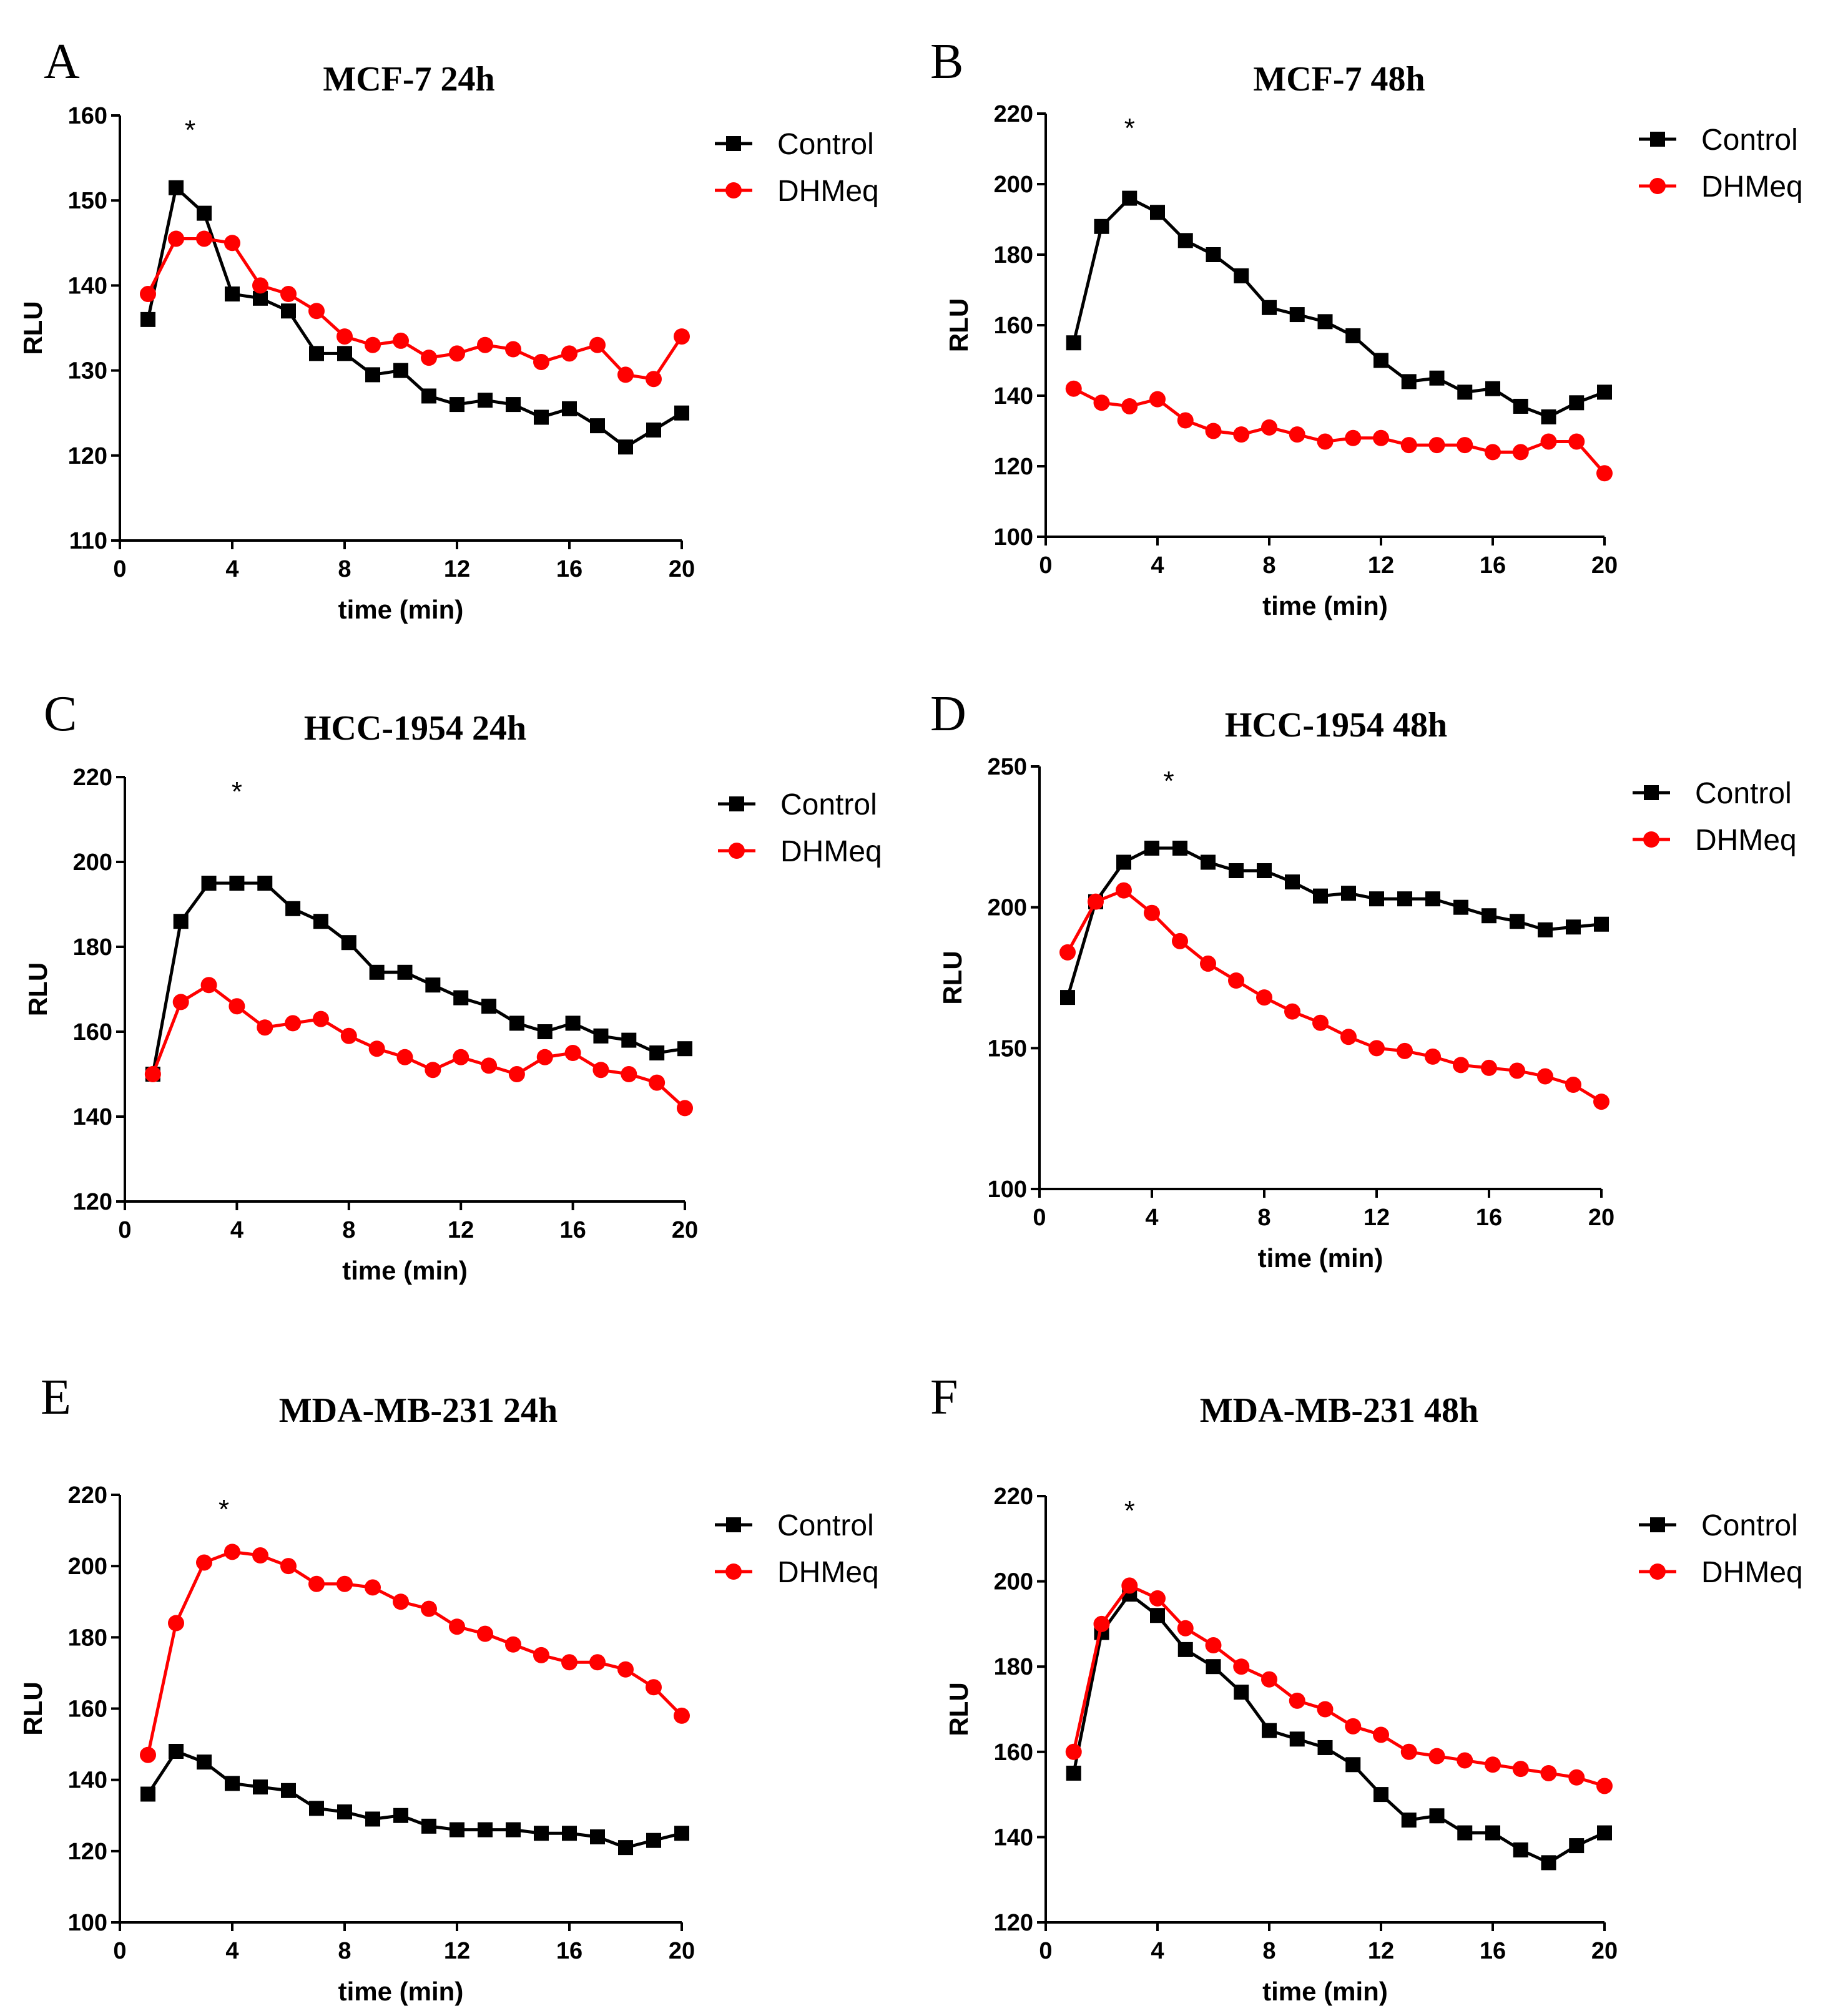  I want to click on series-line, so click(1338, 308).